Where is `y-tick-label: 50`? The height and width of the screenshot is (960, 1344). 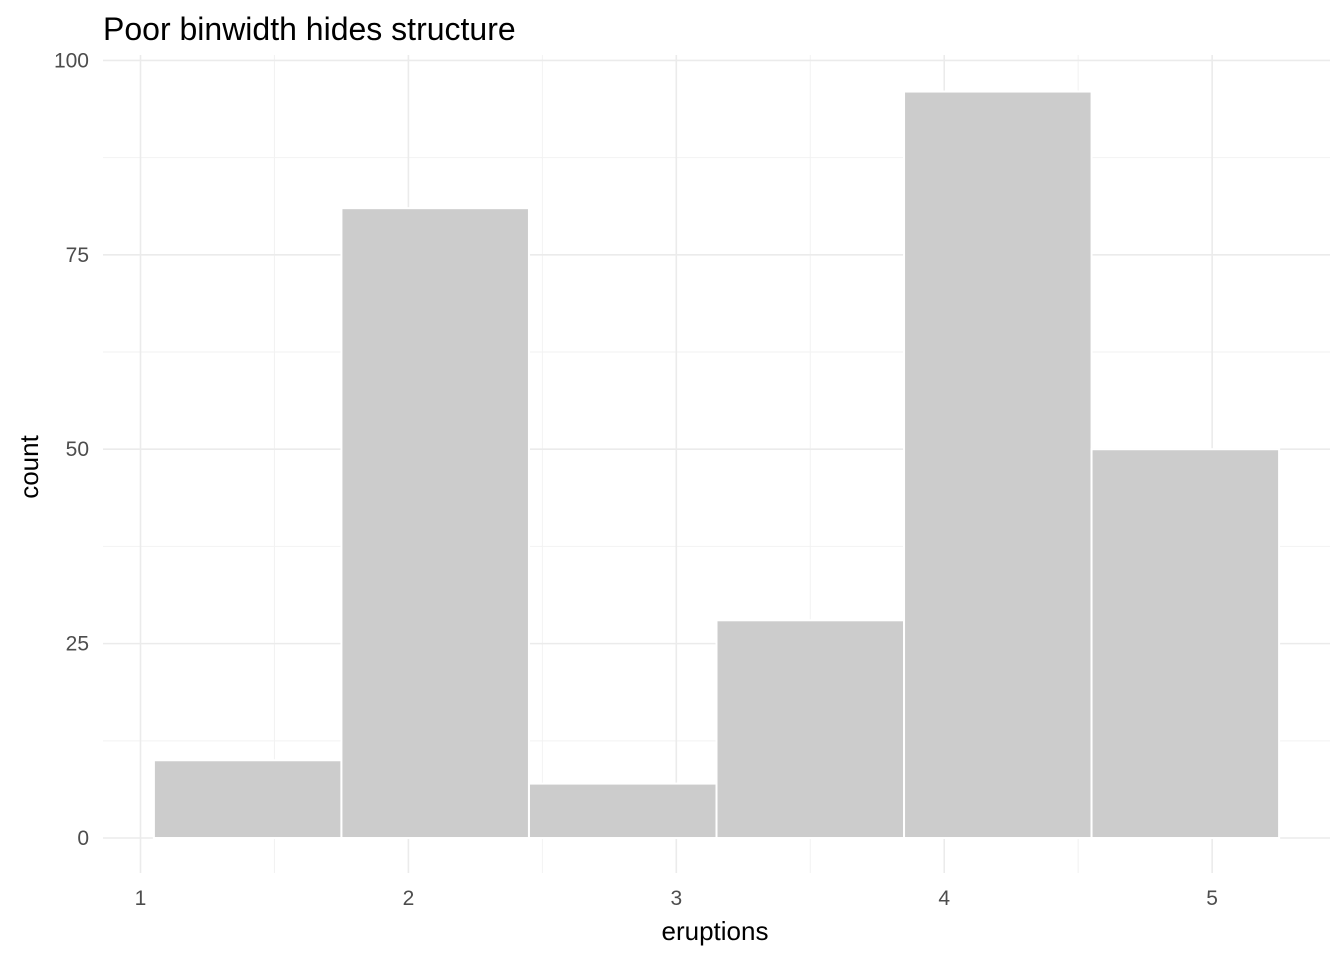
y-tick-label: 50 is located at coordinates (77, 449).